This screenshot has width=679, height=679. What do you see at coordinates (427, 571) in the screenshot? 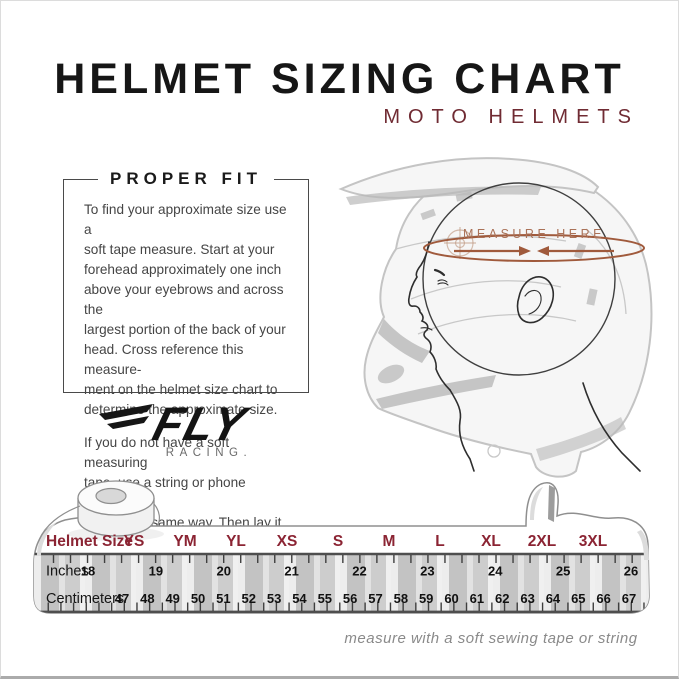
I see `inch-value: 23` at bounding box center [427, 571].